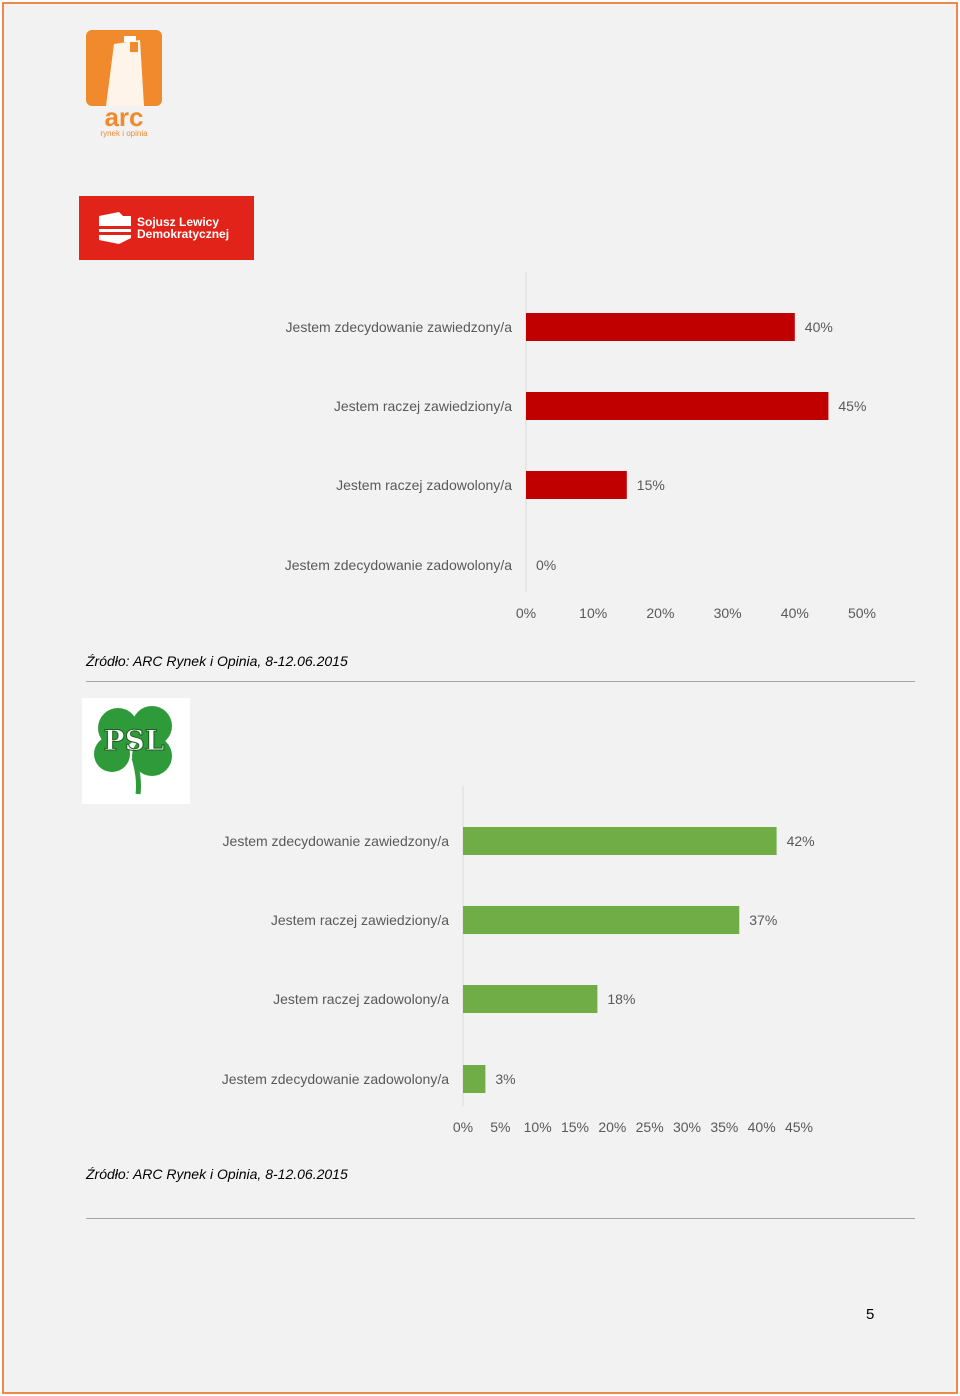 The width and height of the screenshot is (960, 1396). Describe the element at coordinates (819, 327) in the screenshot. I see `data-label: 40%` at that location.